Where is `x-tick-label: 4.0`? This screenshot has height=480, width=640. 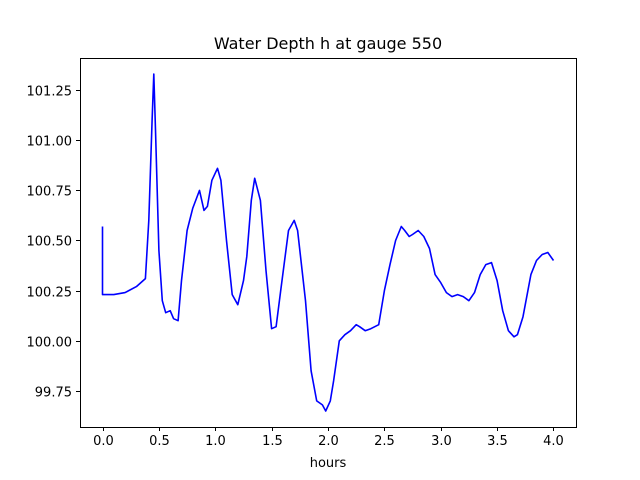
x-tick-label: 4.0 is located at coordinates (553, 441).